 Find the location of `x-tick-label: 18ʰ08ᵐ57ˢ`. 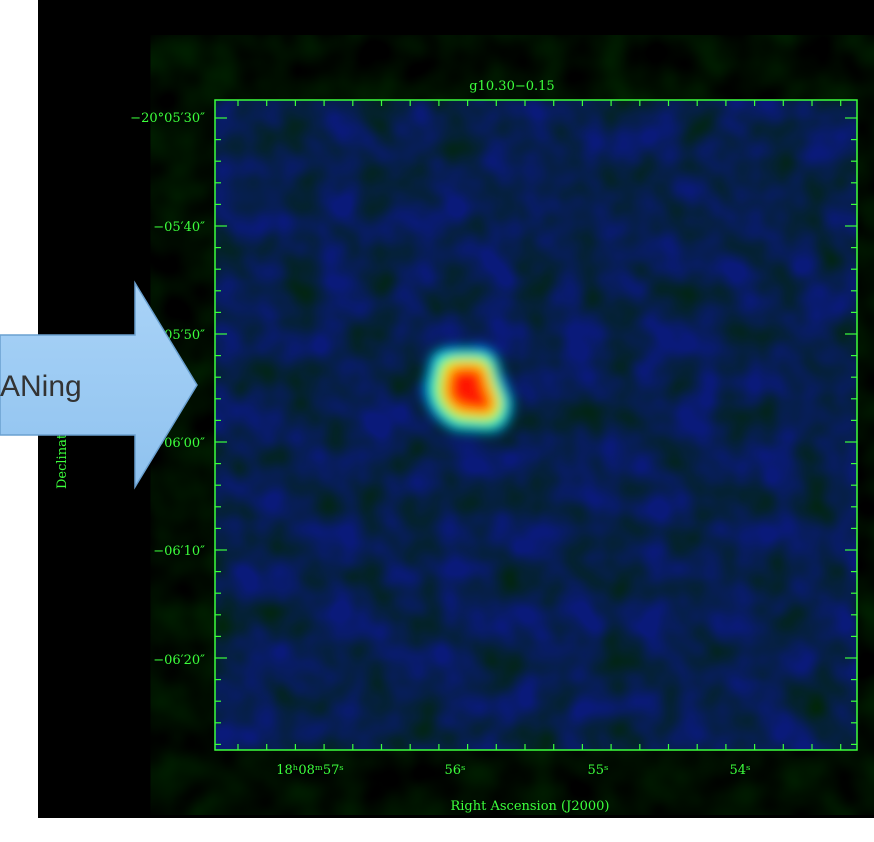

x-tick-label: 18ʰ08ᵐ57ˢ is located at coordinates (310, 770).